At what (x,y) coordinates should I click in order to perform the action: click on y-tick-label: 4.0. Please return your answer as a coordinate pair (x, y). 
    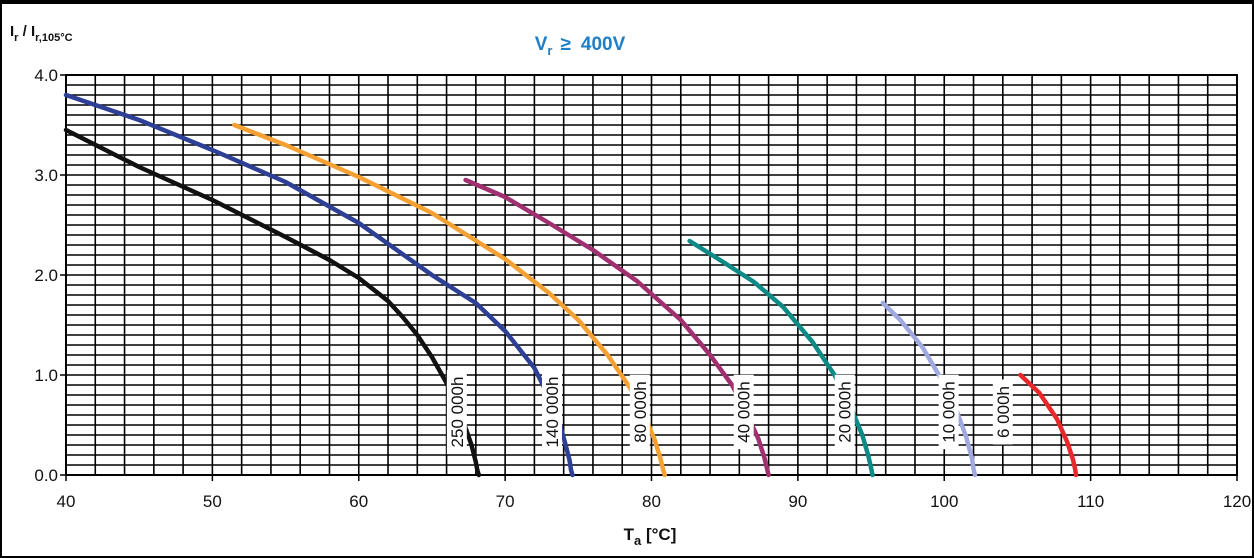
    Looking at the image, I should click on (46, 75).